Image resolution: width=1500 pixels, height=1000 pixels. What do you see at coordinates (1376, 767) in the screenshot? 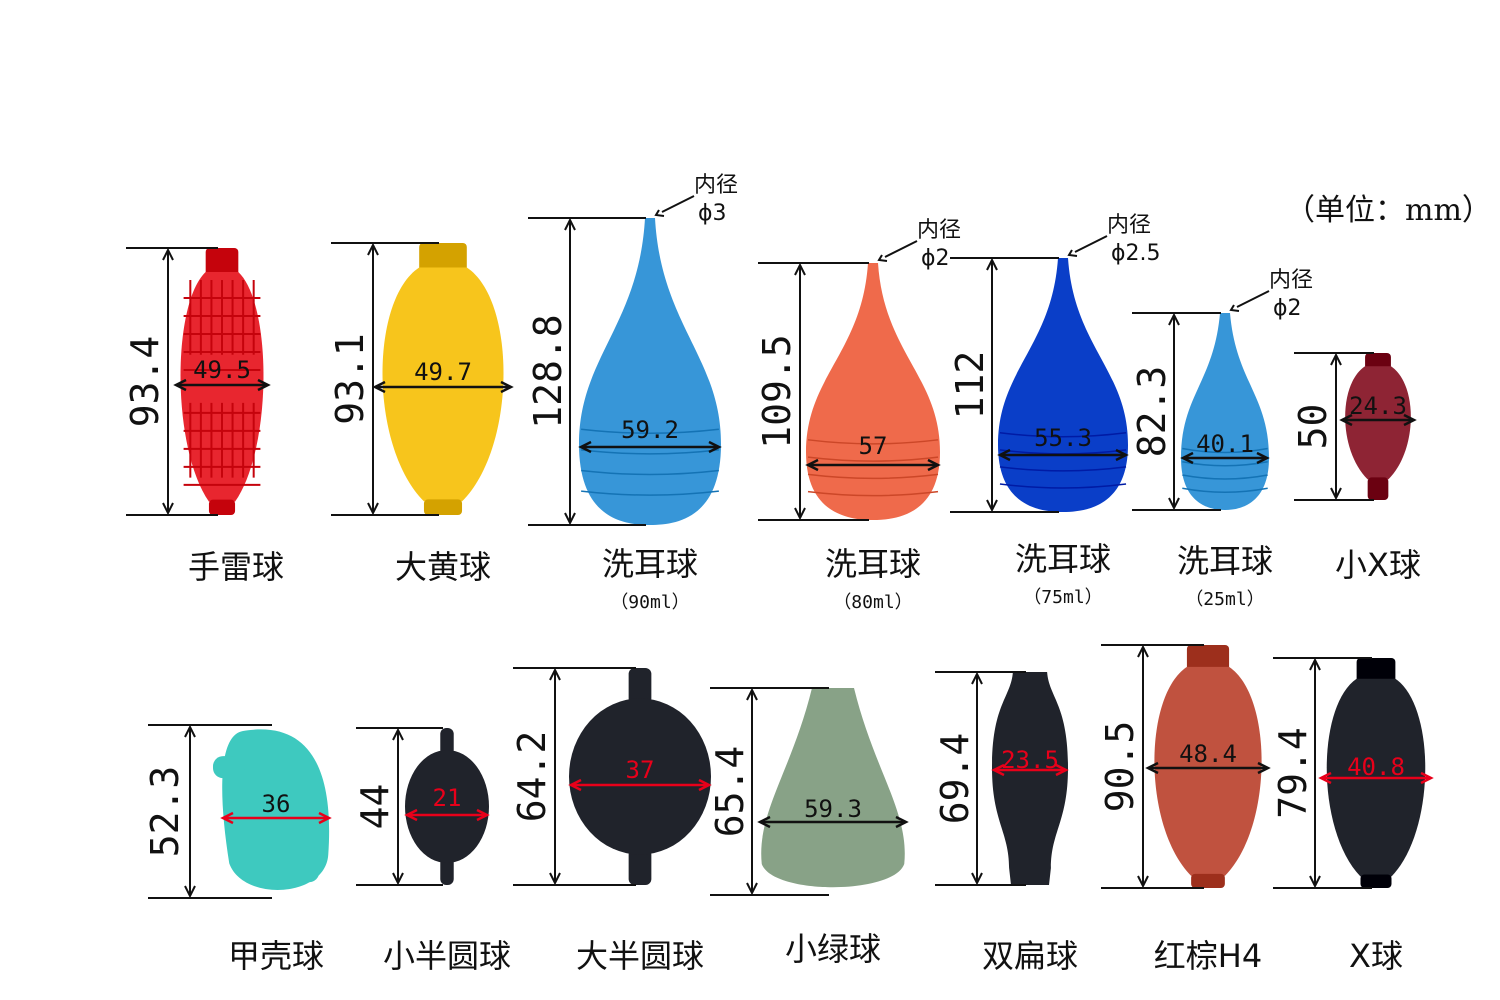
I see `width-value: 40.8` at bounding box center [1376, 767].